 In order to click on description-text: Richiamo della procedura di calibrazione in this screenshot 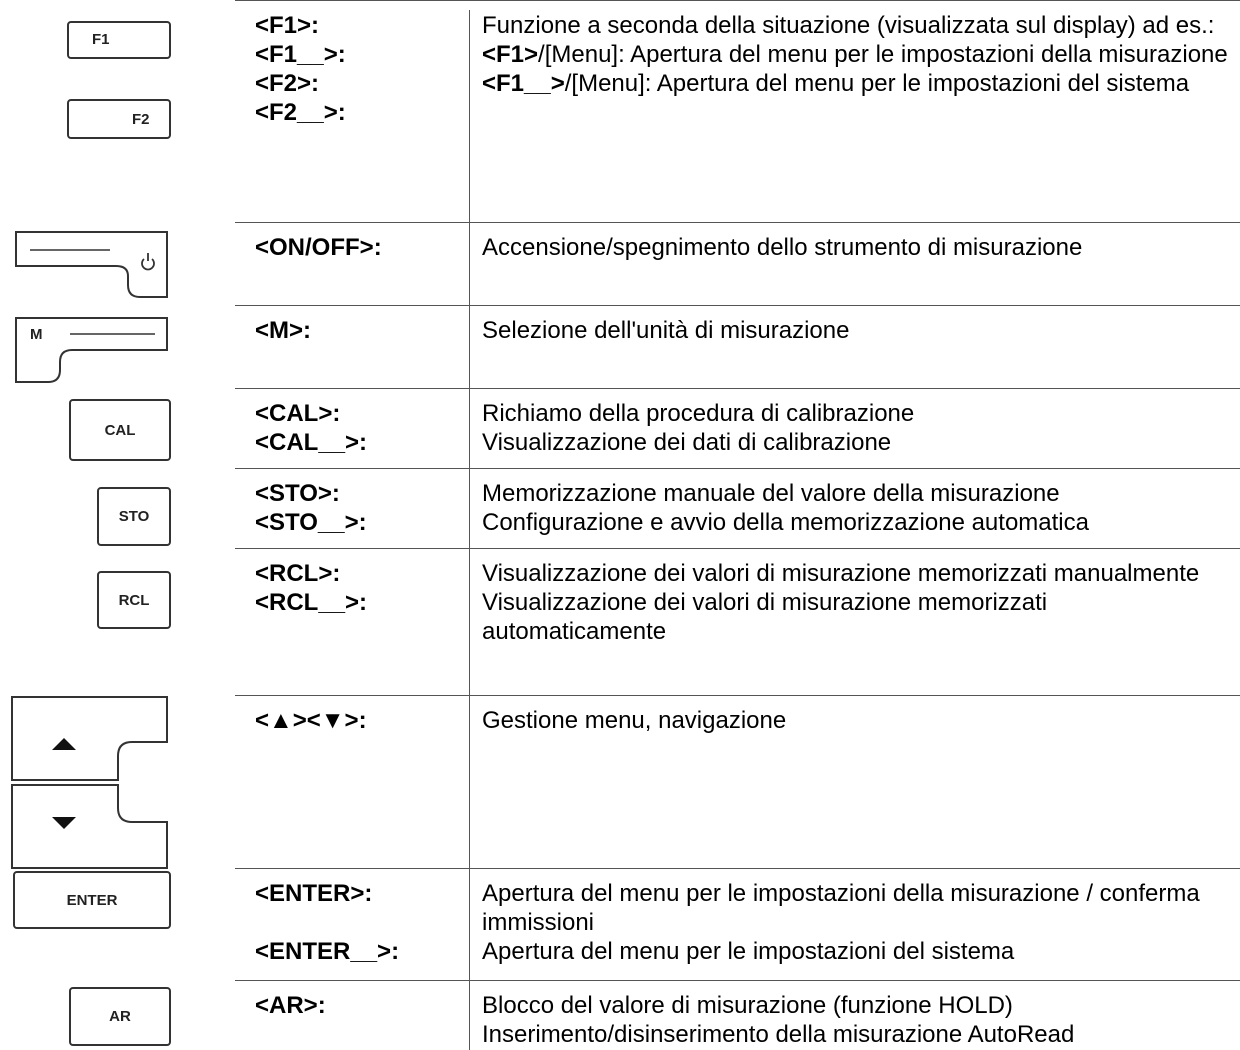, I will do `click(698, 413)`.